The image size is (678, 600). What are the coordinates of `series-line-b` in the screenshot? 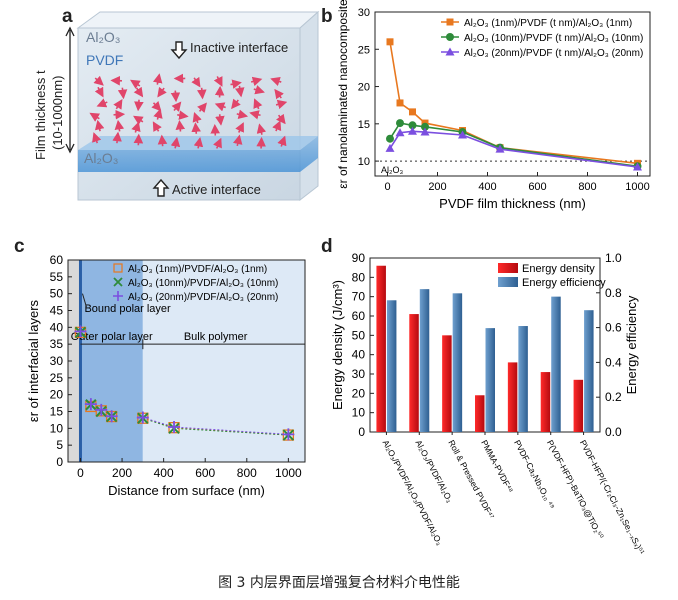 It's located at (513, 103).